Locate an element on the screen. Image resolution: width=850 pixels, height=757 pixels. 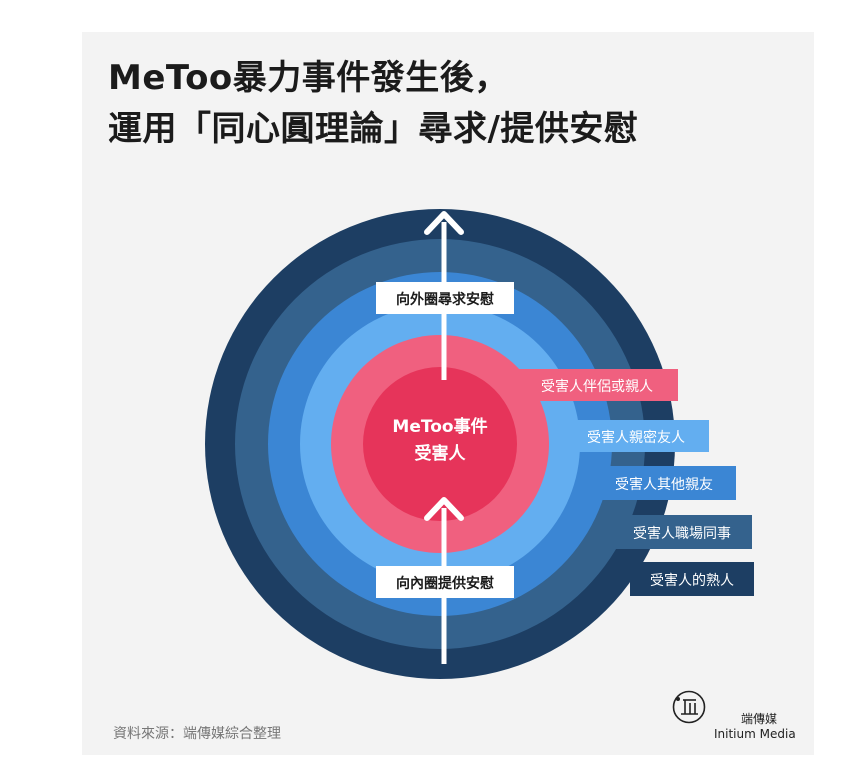
outward-label-box is located at coordinates (445, 298).